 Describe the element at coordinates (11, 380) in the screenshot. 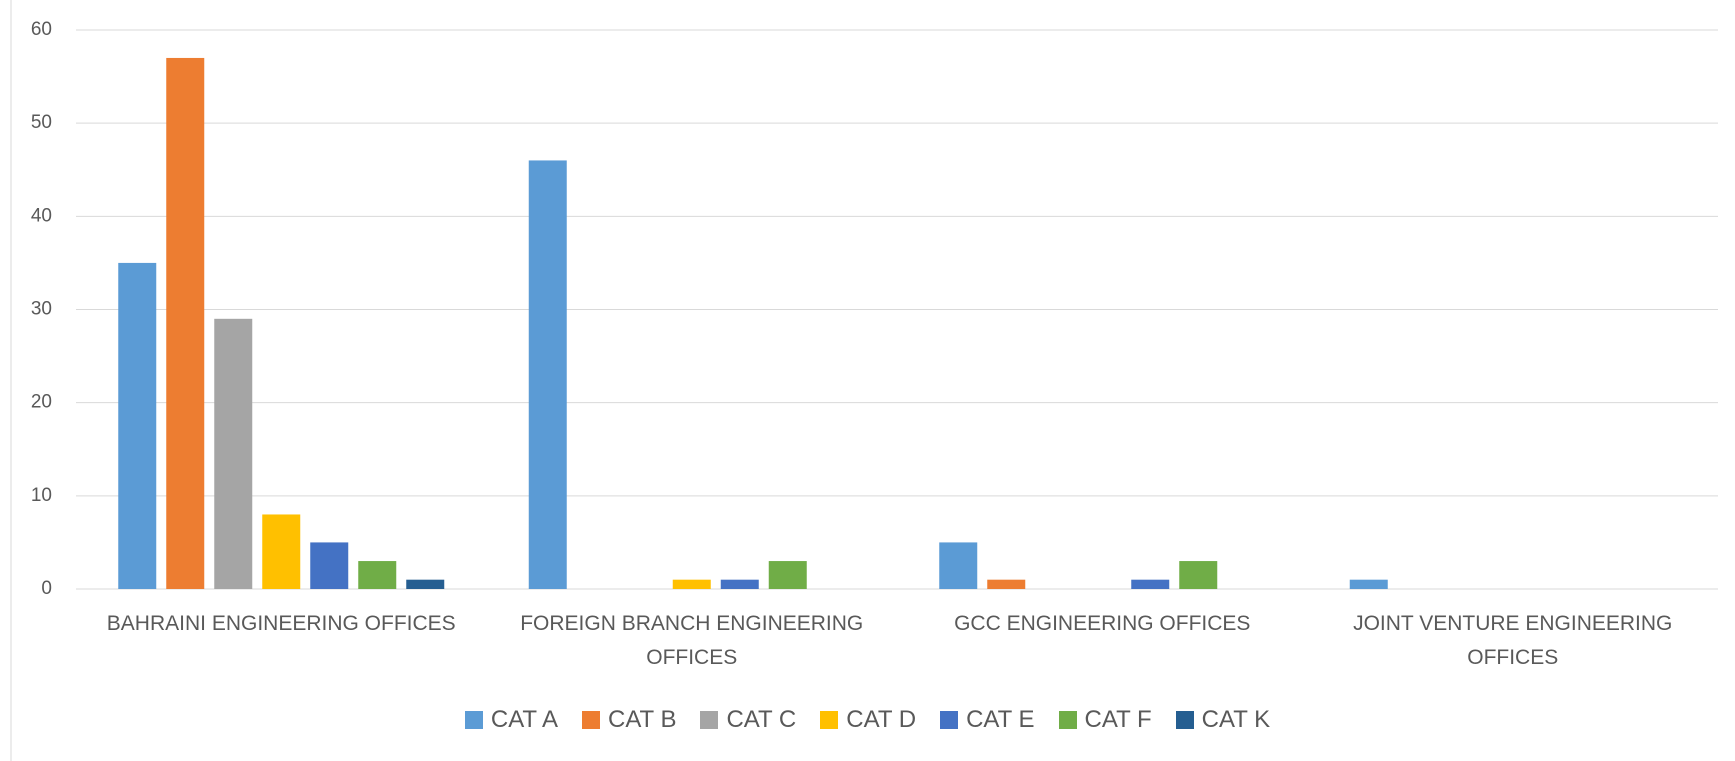

I see `chart-border` at that location.